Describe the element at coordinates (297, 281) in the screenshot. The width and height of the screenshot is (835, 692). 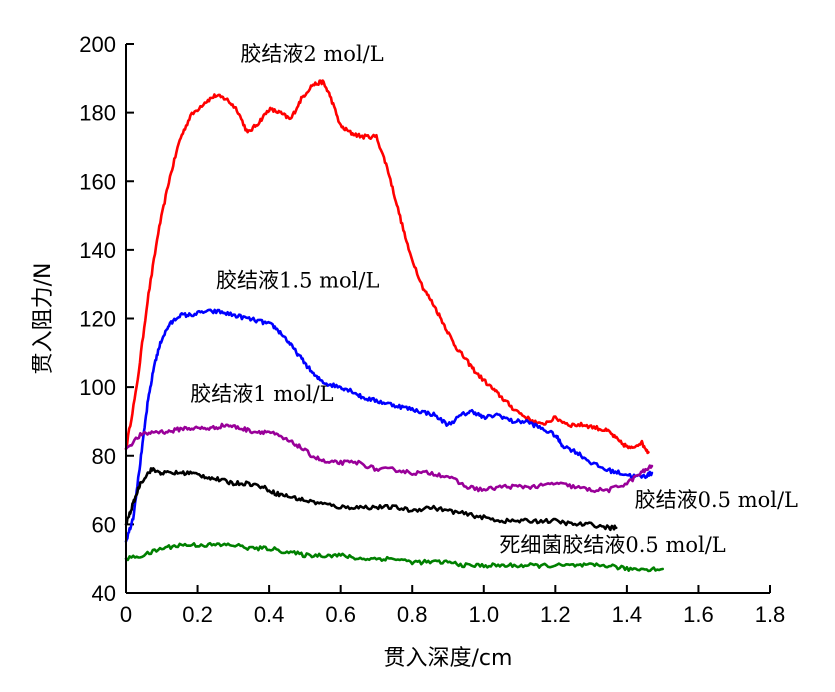
I see `series-label-1: 胶结液1.5 mol/L` at that location.